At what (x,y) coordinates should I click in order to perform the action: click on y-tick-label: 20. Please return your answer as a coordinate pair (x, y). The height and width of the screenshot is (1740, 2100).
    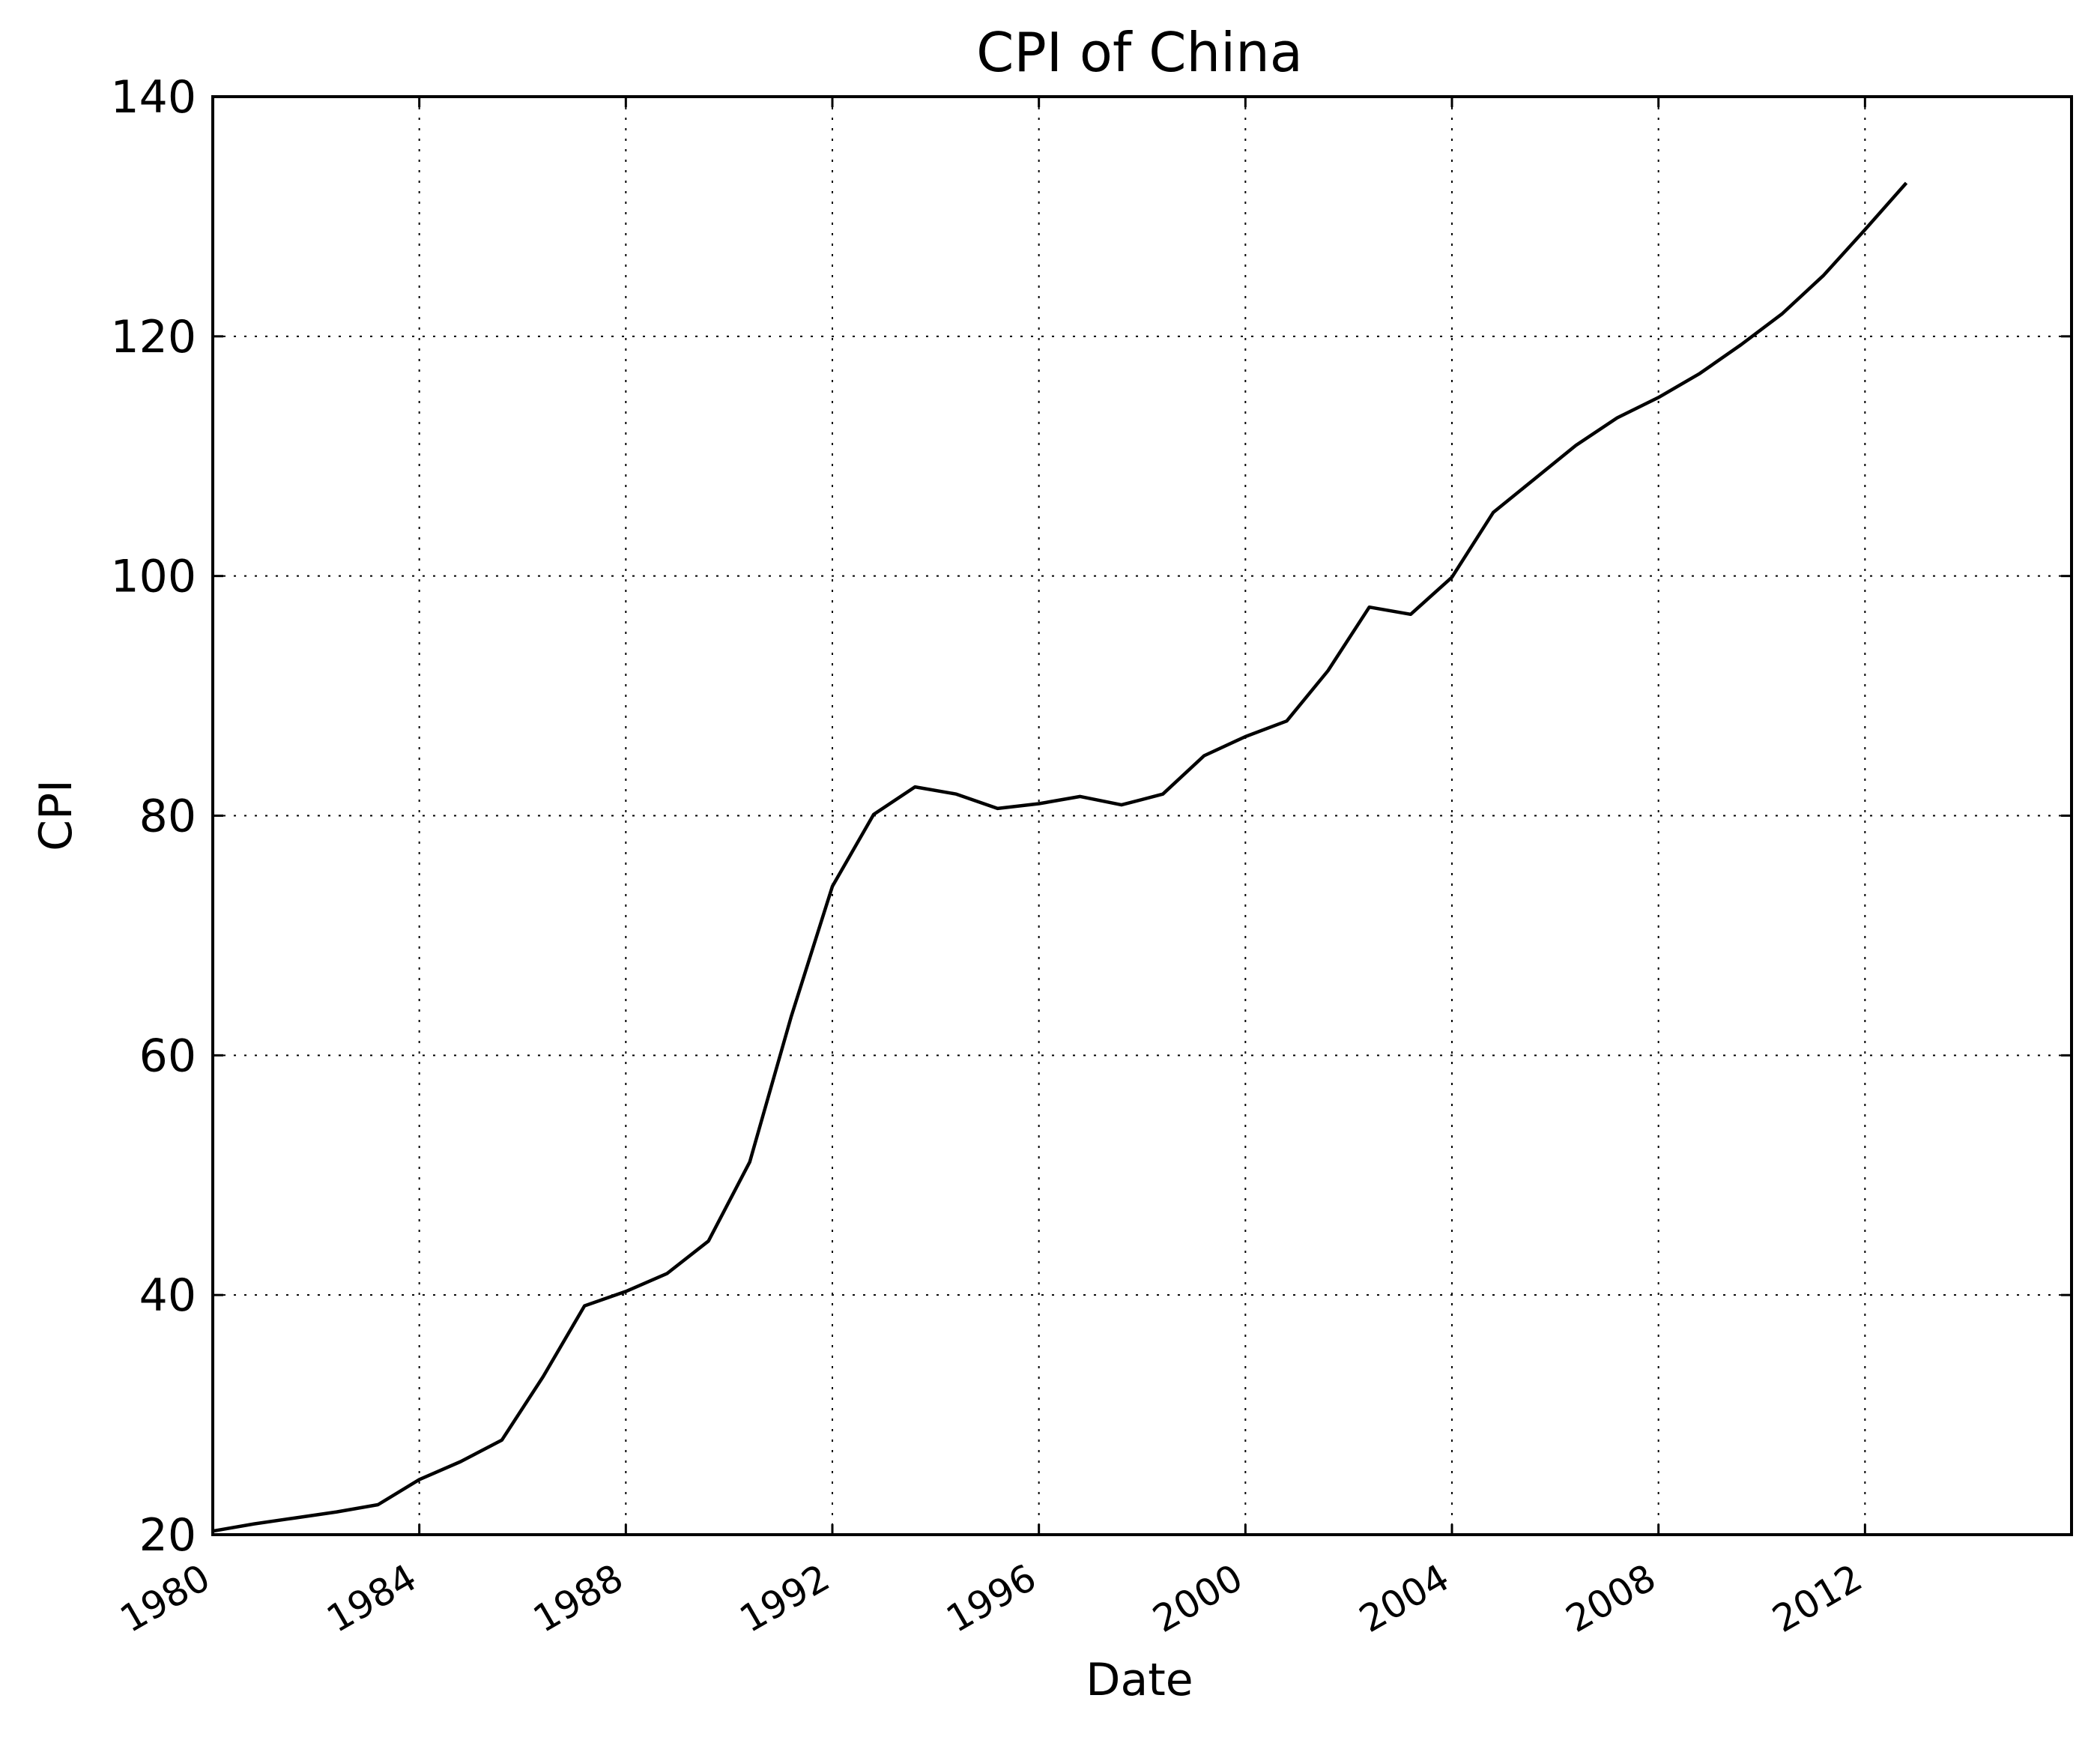
    Looking at the image, I should click on (168, 1535).